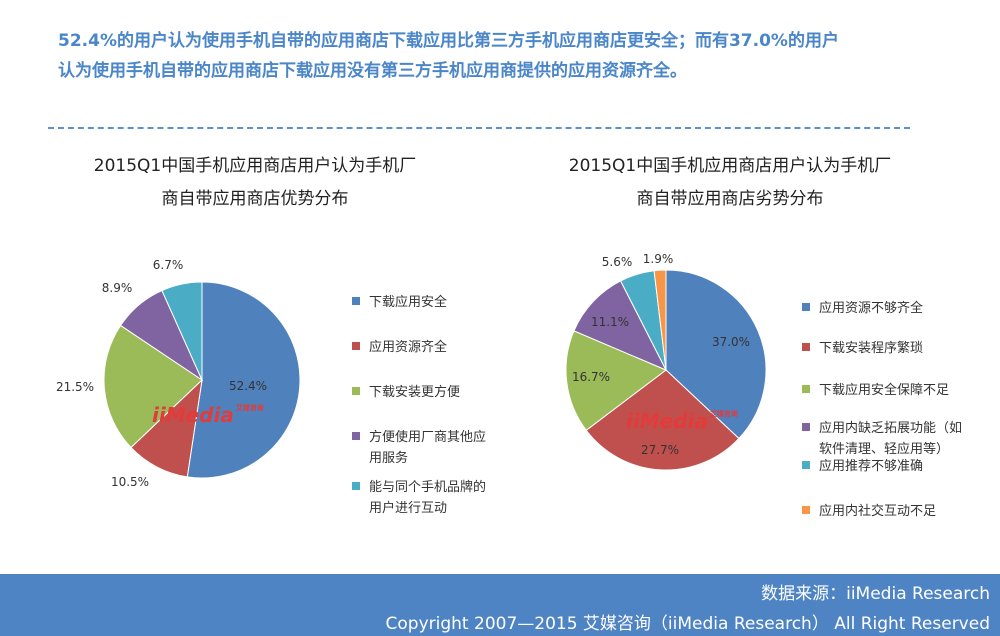  What do you see at coordinates (168, 265) in the screenshot?
I see `data-label: 6.7%` at bounding box center [168, 265].